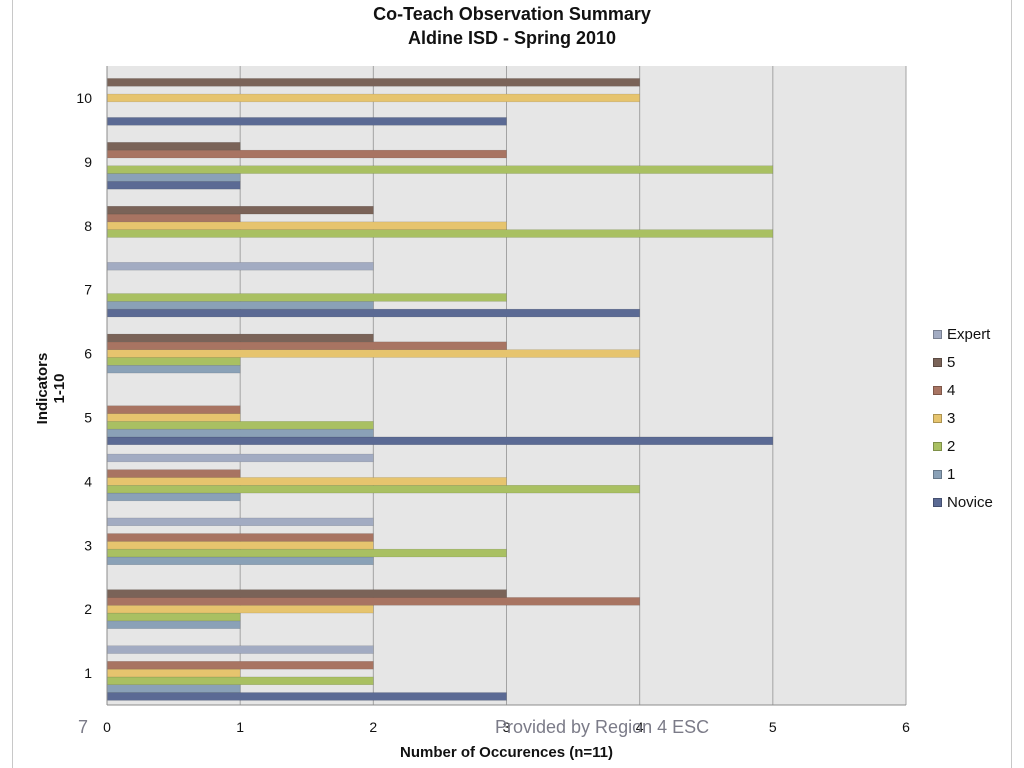 The image size is (1024, 768). What do you see at coordinates (951, 446) in the screenshot?
I see `legend-label: 2` at bounding box center [951, 446].